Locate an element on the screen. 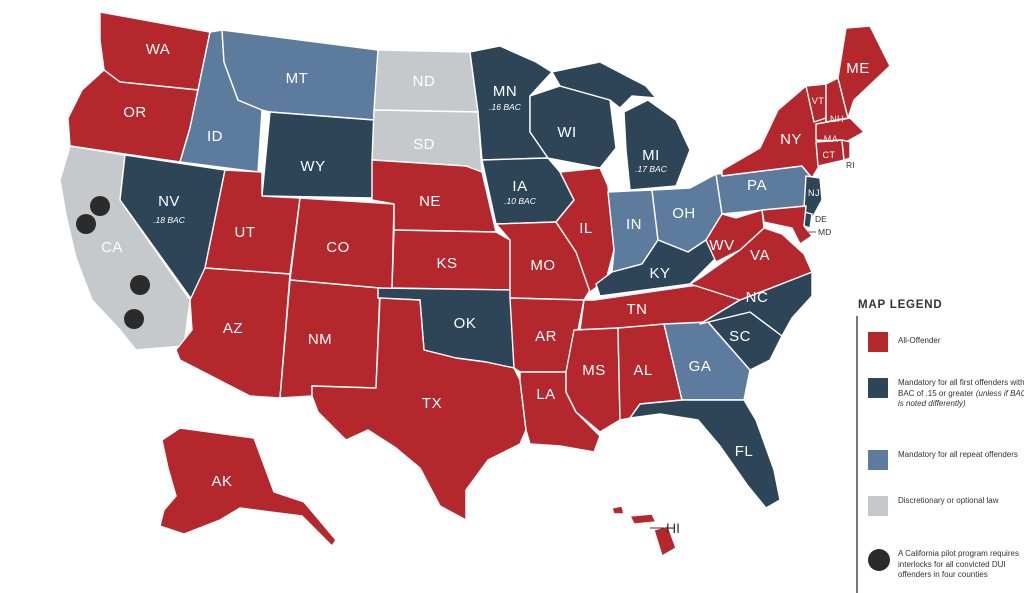 This screenshot has width=1024, height=593. label-ND: ND is located at coordinates (424, 81).